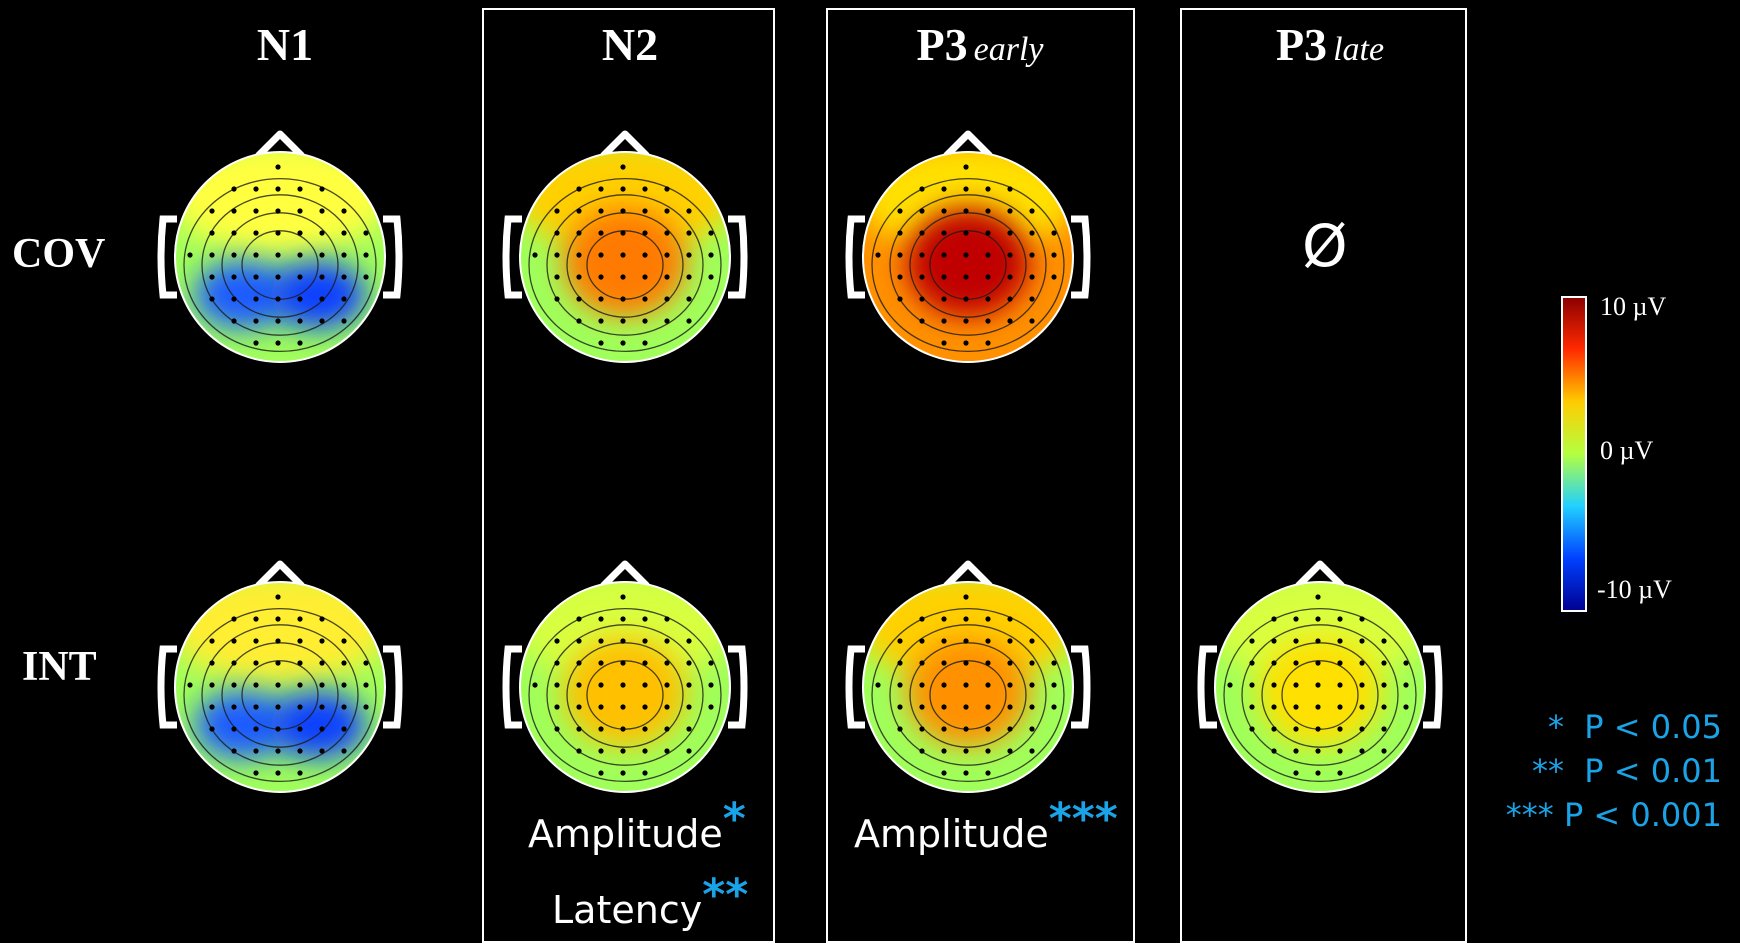  I want to click on topomap-cov-n1, so click(280, 246).